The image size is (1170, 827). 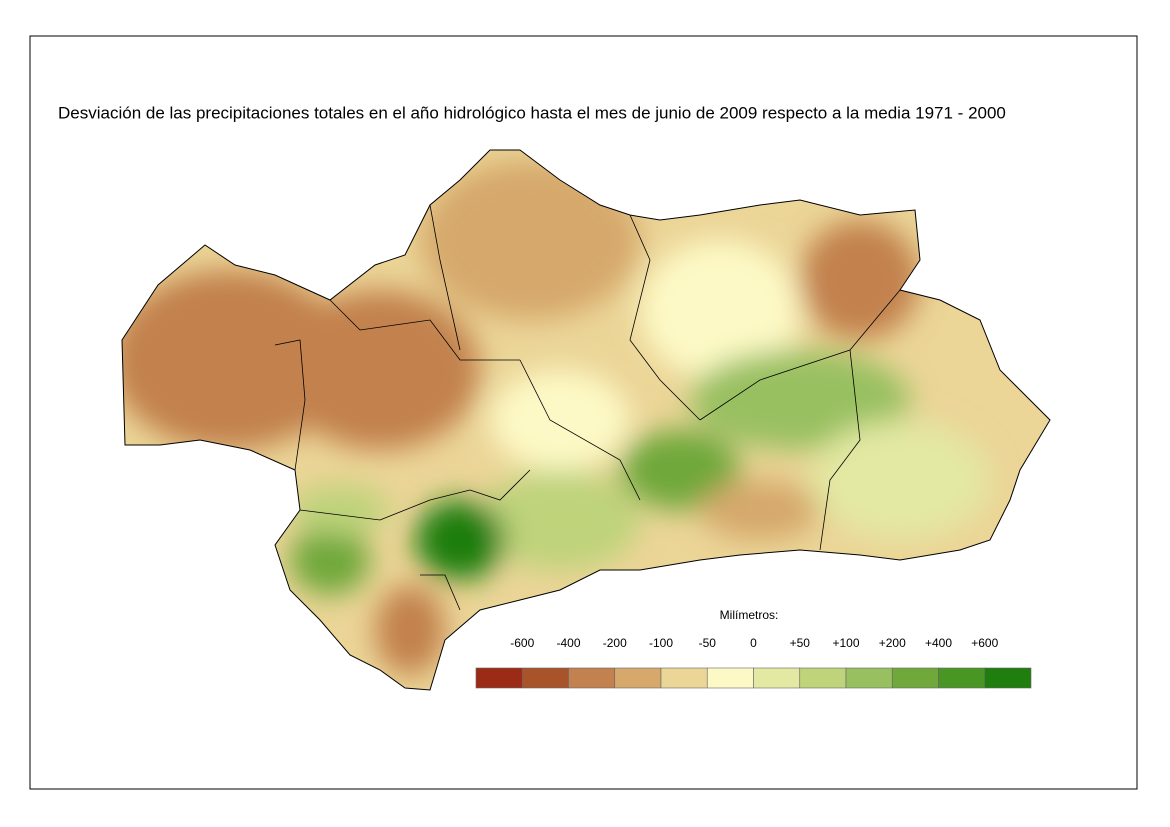 I want to click on legend-label: +50, so click(x=800, y=643).